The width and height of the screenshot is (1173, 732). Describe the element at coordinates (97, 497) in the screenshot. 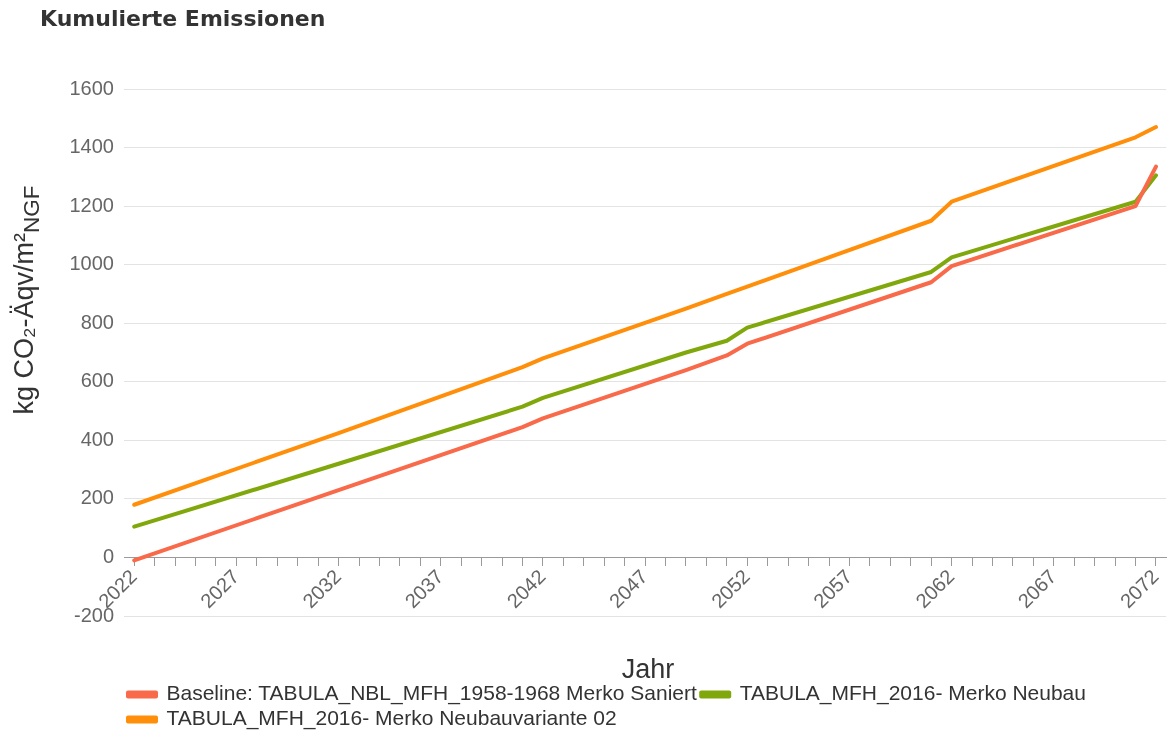

I see `y-tick-label: 200` at that location.